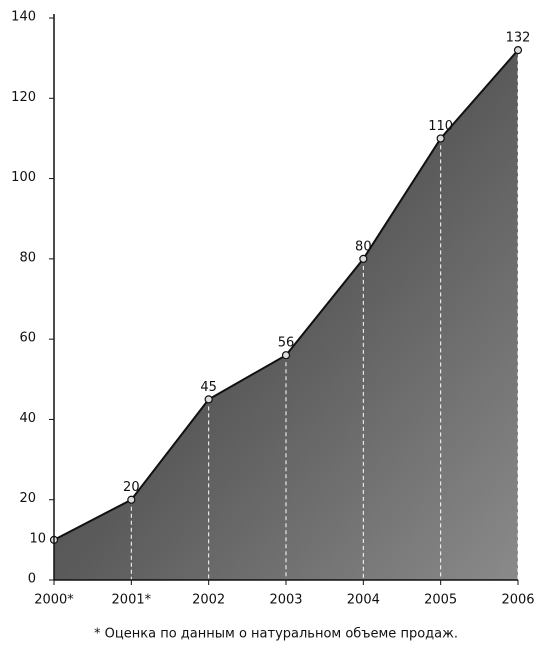 Image resolution: width=545 pixels, height=648 pixels. I want to click on x-tick-label: 2004, so click(363, 600).